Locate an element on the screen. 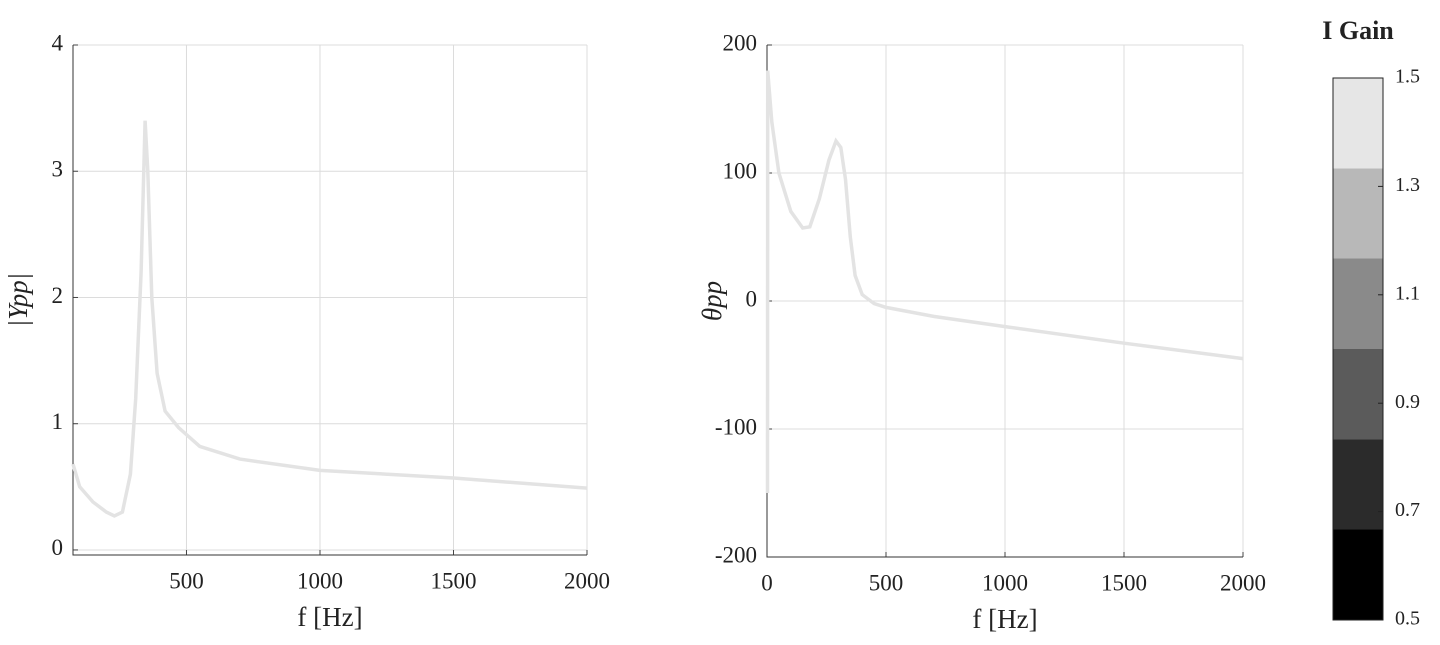 The image size is (1440, 645). y-tick-label: -100 is located at coordinates (736, 426).